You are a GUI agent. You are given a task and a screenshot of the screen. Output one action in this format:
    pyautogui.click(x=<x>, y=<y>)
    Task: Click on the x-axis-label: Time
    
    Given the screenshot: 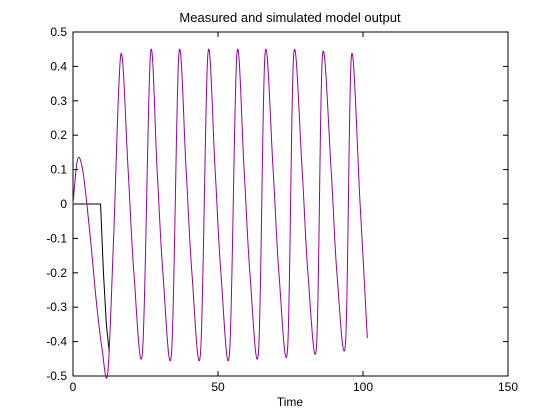 What is the action you would take?
    pyautogui.click(x=290, y=402)
    